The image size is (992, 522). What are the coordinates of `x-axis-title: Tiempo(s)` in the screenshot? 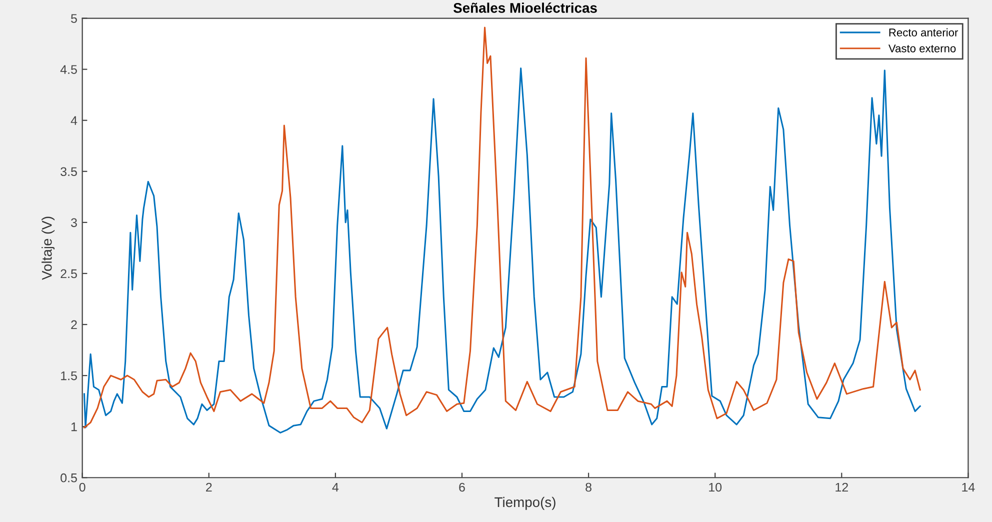 It's located at (525, 503).